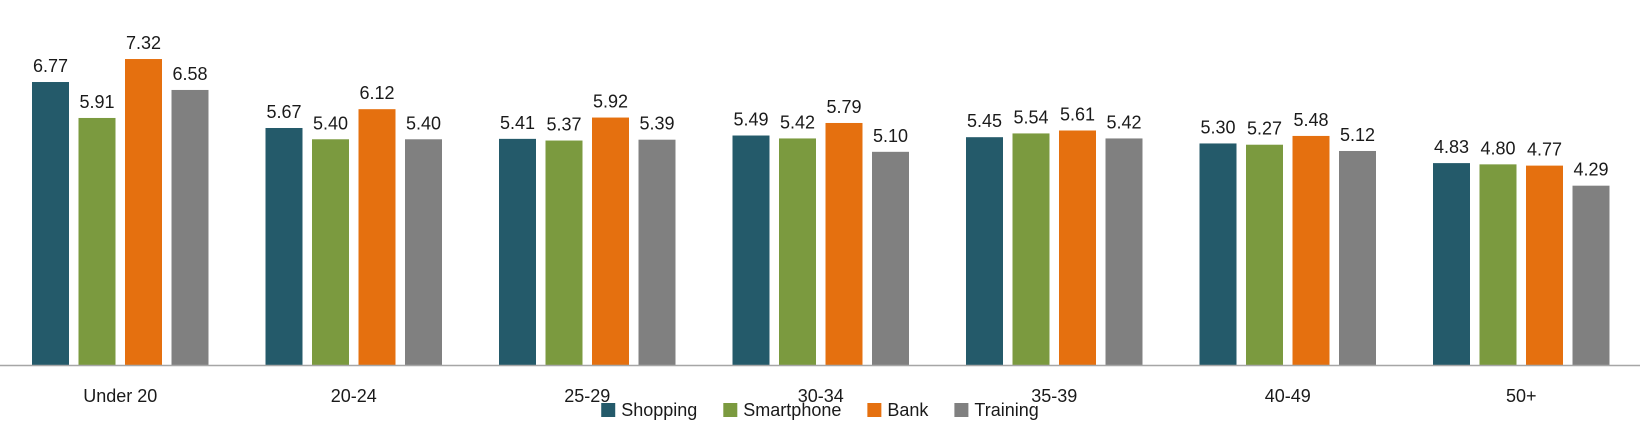 This screenshot has height=436, width=1640. What do you see at coordinates (1521, 396) in the screenshot?
I see `category-label-50: 50+` at bounding box center [1521, 396].